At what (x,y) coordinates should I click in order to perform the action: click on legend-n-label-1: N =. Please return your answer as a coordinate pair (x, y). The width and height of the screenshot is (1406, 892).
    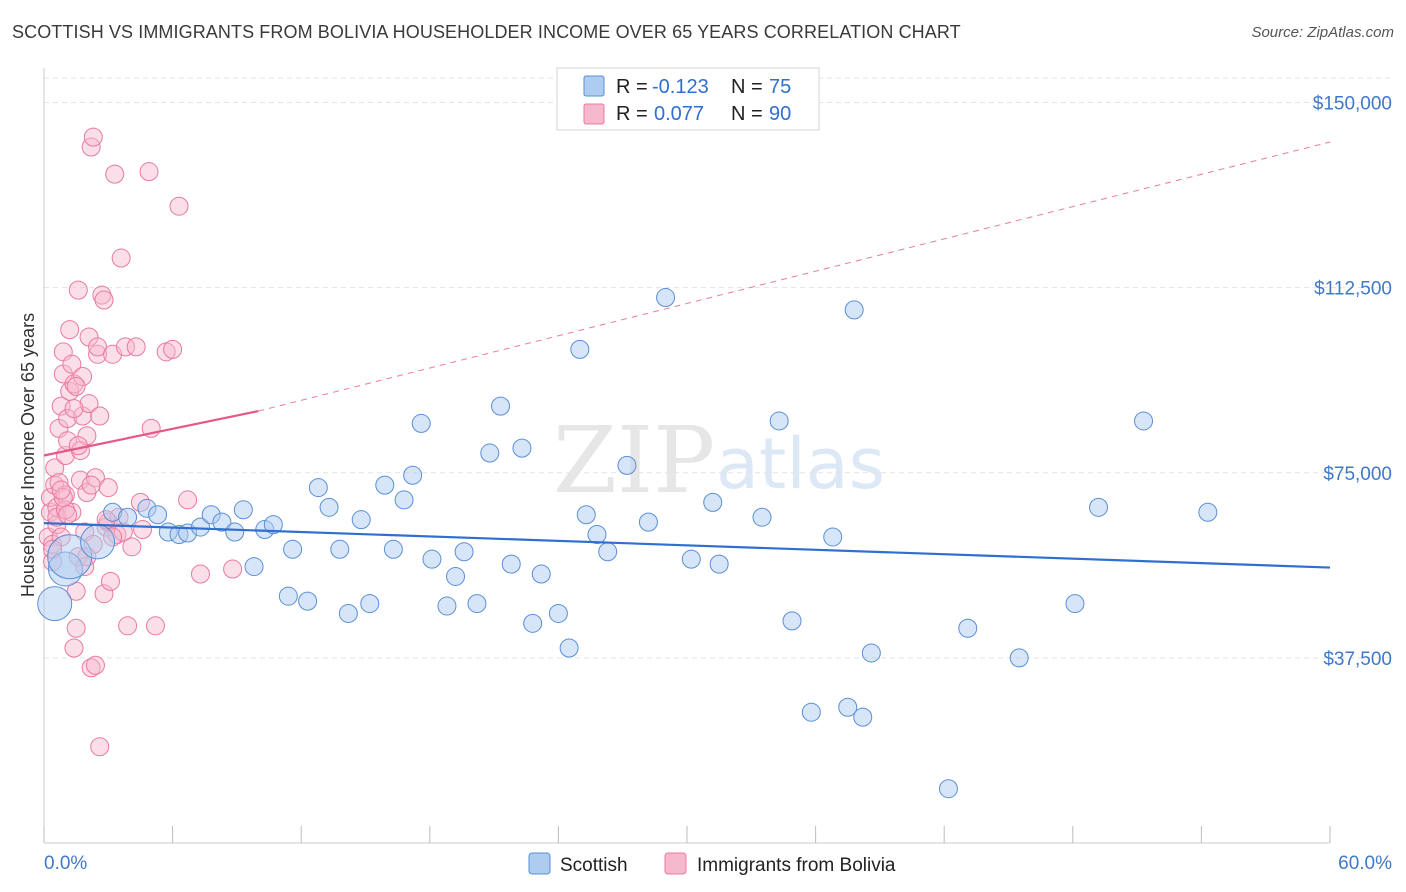
    Looking at the image, I should click on (747, 87).